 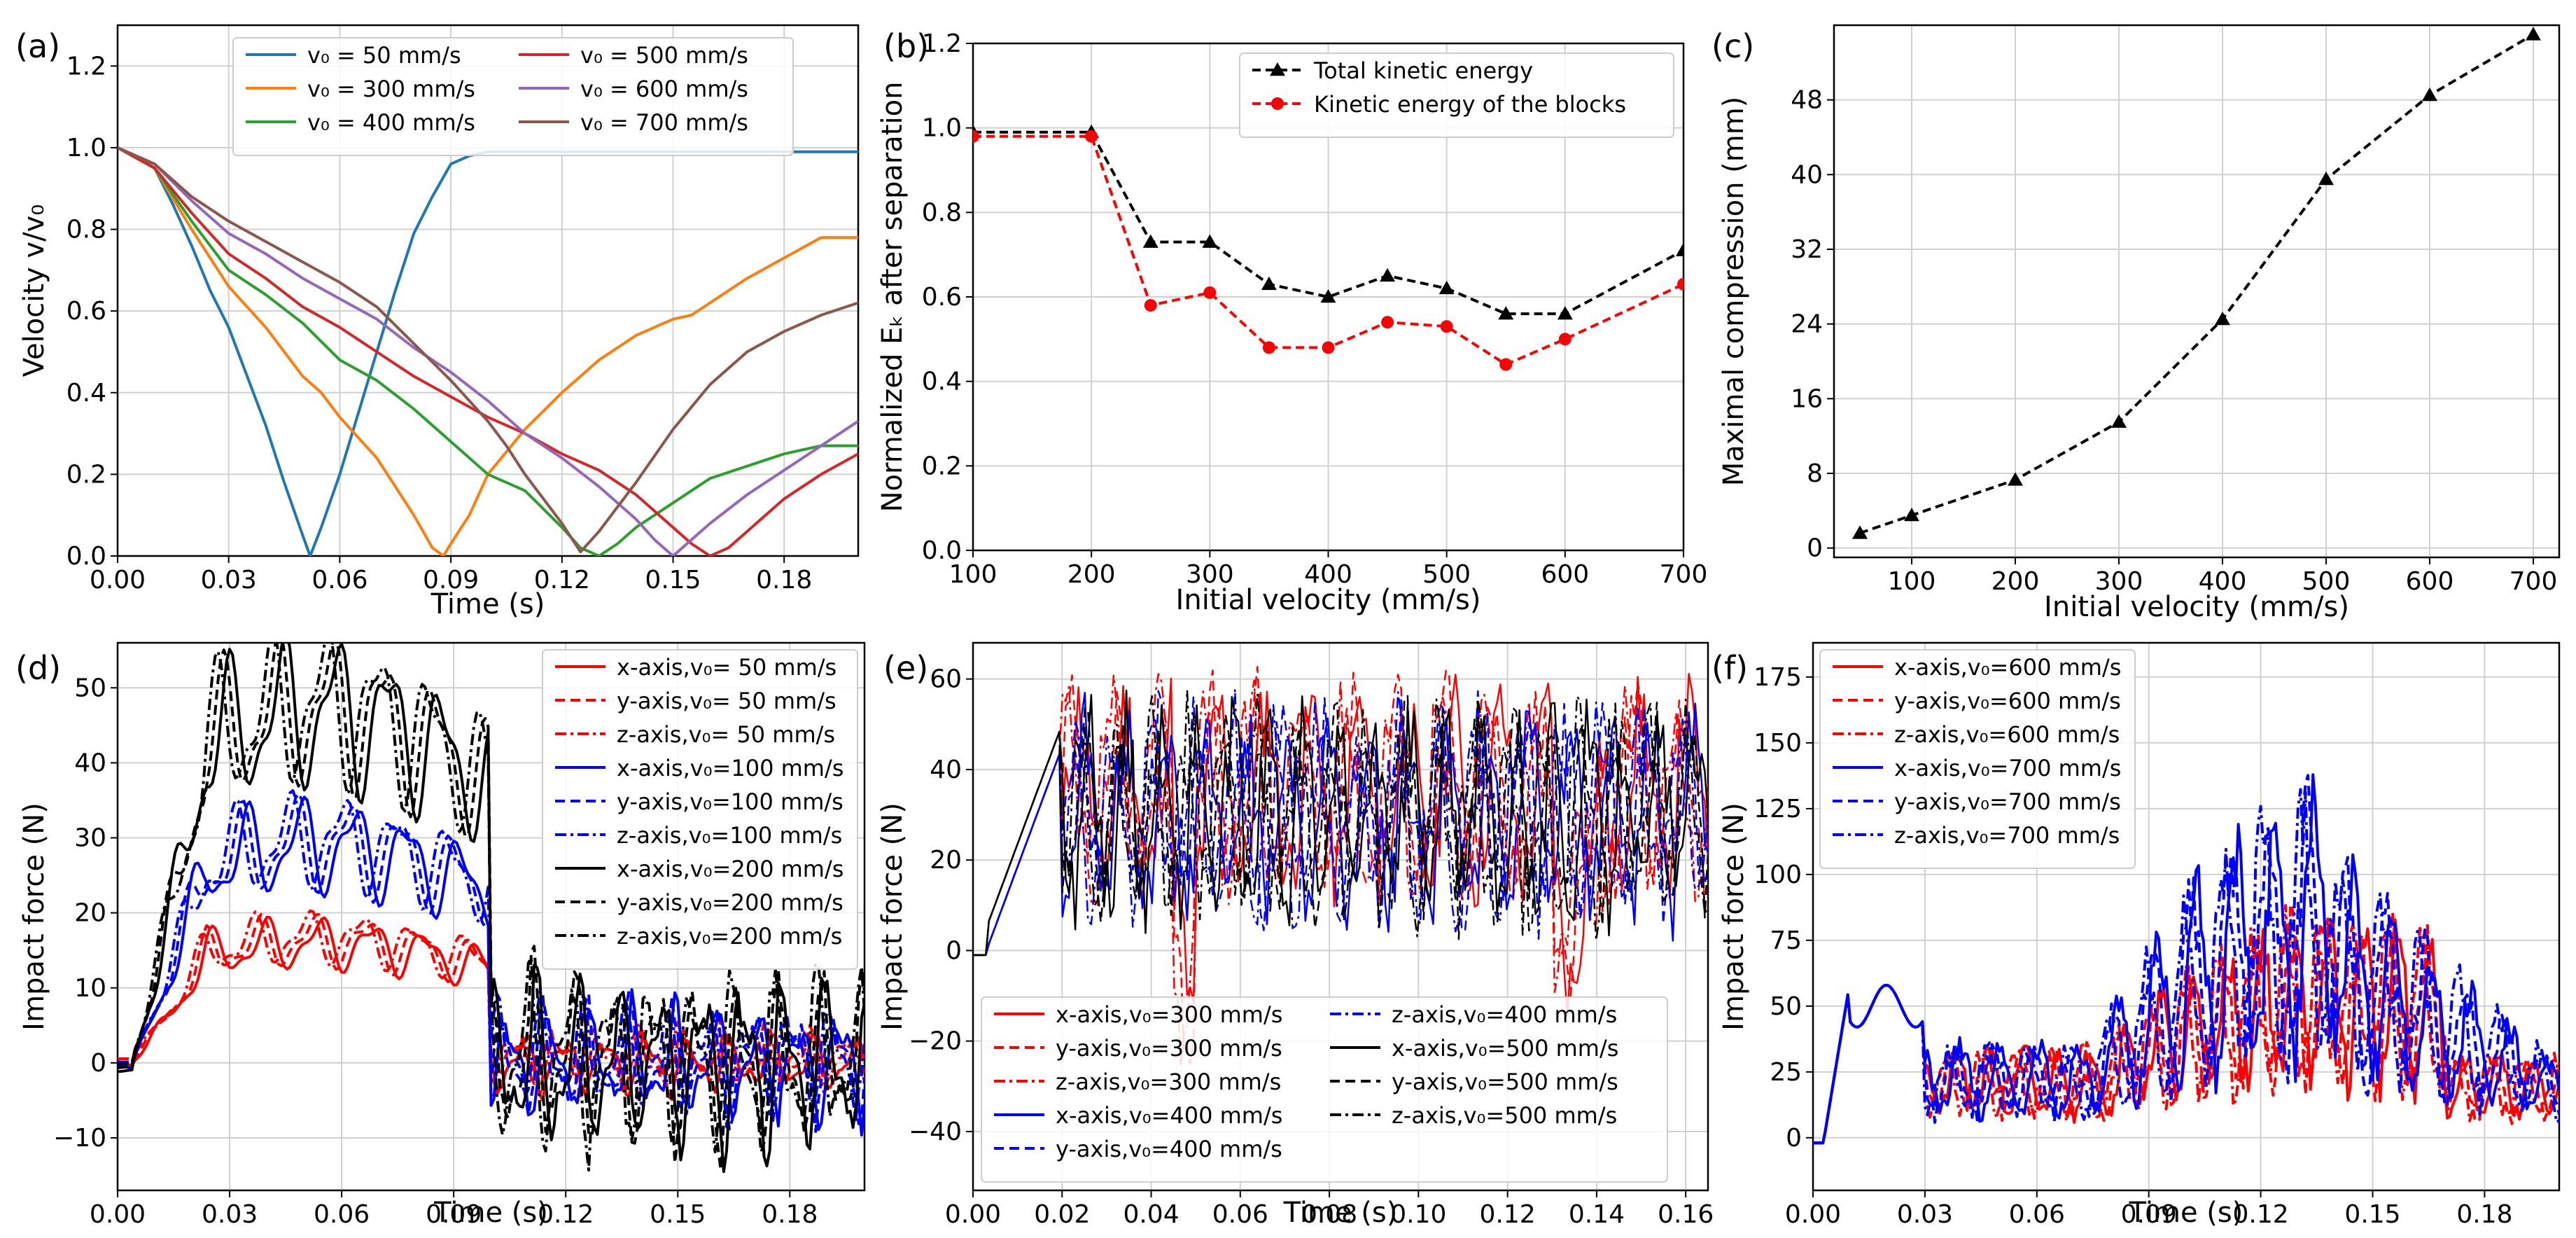 I want to click on legend-entry: v₀ = 600 mm/s, so click(x=664, y=89).